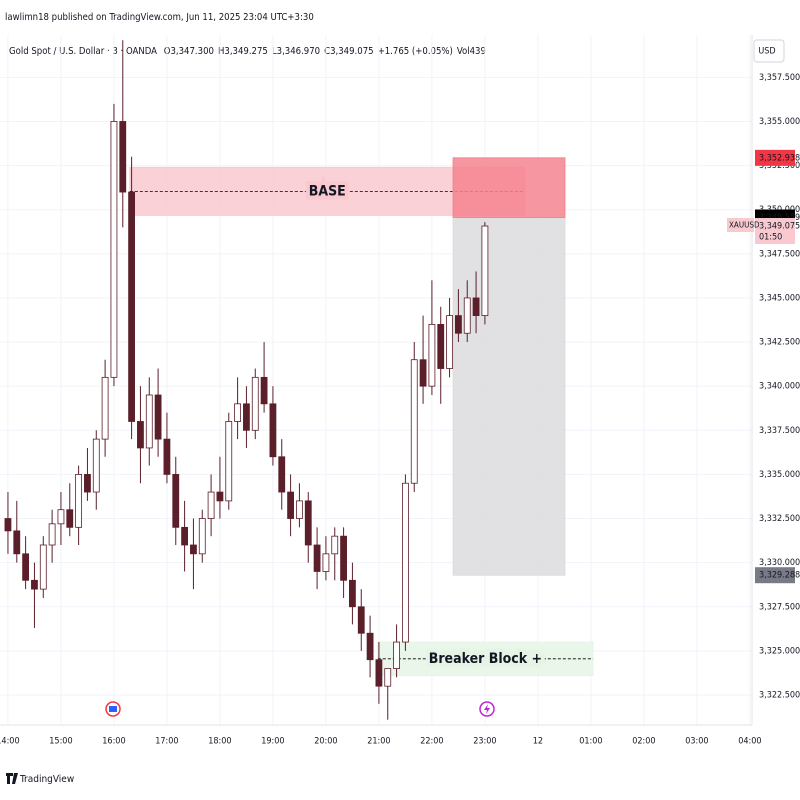 The height and width of the screenshot is (800, 800). Describe the element at coordinates (538, 742) in the screenshot. I see `x-tick-label: 12` at that location.